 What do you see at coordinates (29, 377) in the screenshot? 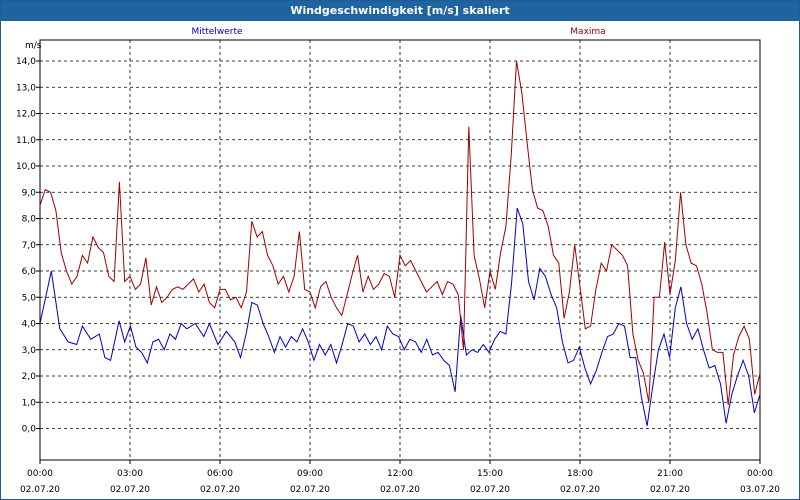
I see `y-tick-label: 2,0` at bounding box center [29, 377].